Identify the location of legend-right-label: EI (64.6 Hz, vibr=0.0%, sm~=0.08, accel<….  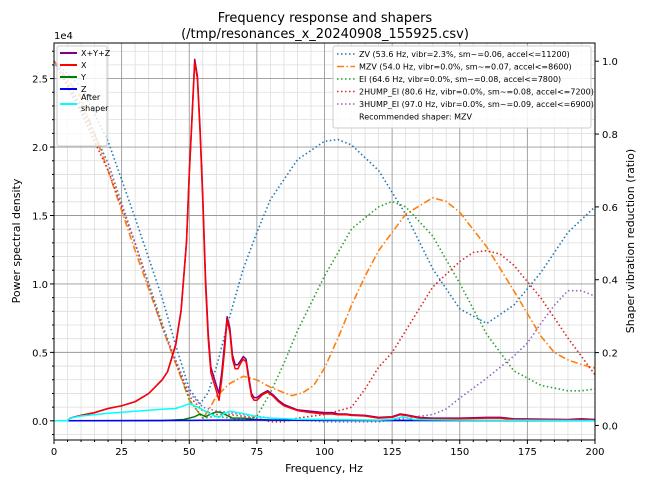
(460, 79).